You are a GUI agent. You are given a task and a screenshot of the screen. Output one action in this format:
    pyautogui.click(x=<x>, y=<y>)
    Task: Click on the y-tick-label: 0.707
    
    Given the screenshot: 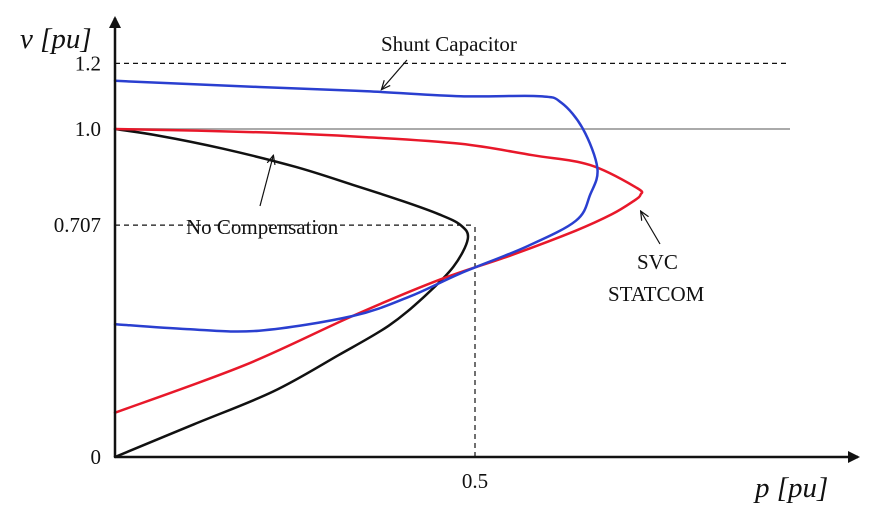 What is the action you would take?
    pyautogui.click(x=77, y=225)
    